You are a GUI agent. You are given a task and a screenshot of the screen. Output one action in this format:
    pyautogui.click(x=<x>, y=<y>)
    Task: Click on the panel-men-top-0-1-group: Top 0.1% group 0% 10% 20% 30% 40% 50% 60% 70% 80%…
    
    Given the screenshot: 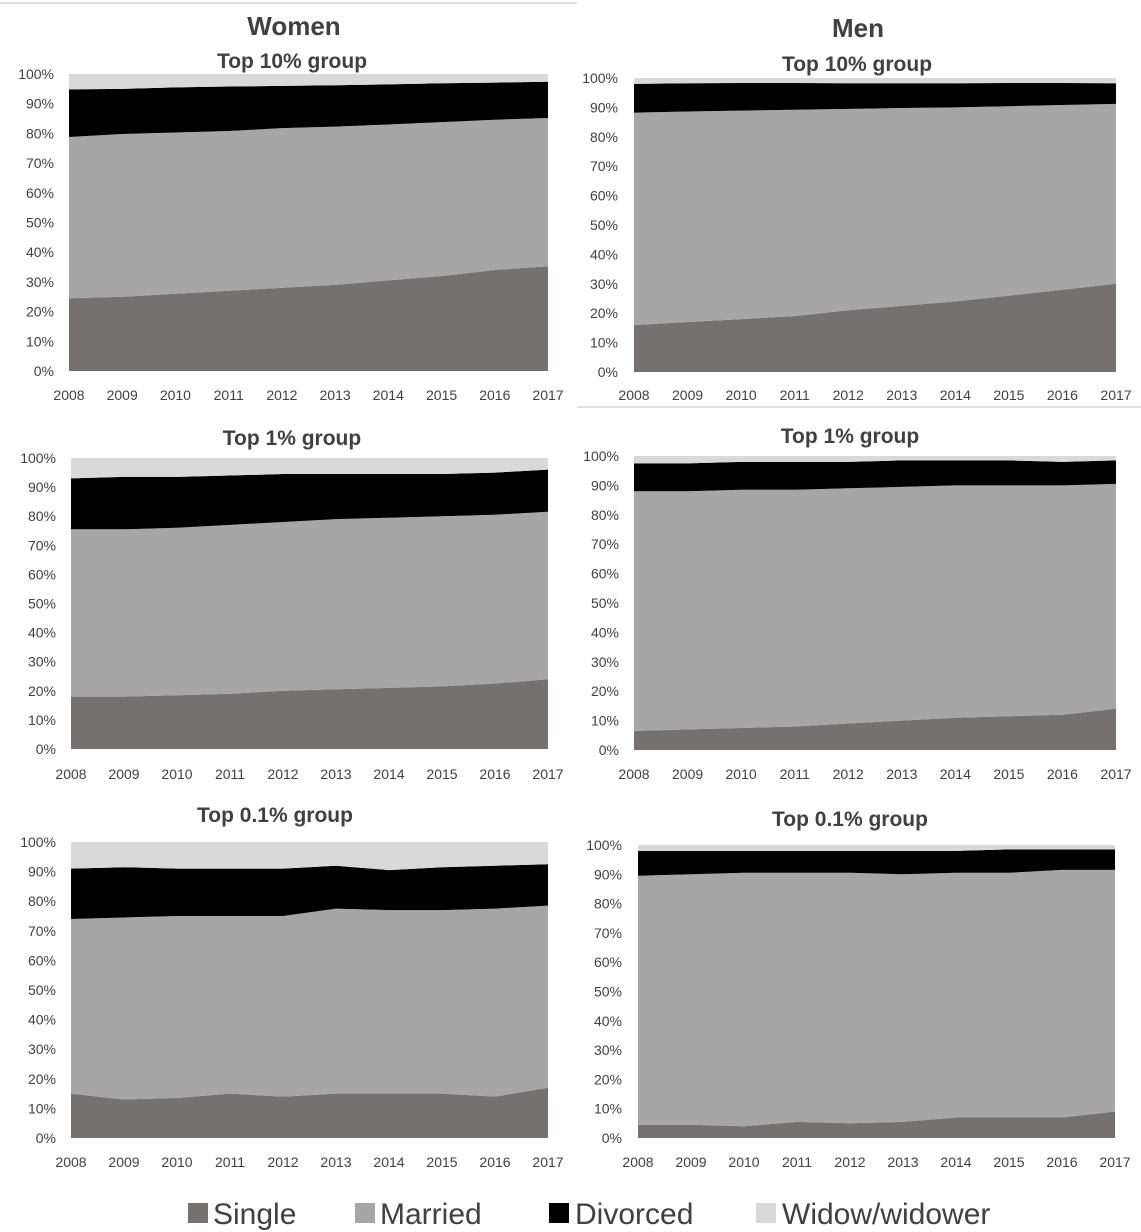 What is the action you would take?
    pyautogui.click(x=858, y=989)
    